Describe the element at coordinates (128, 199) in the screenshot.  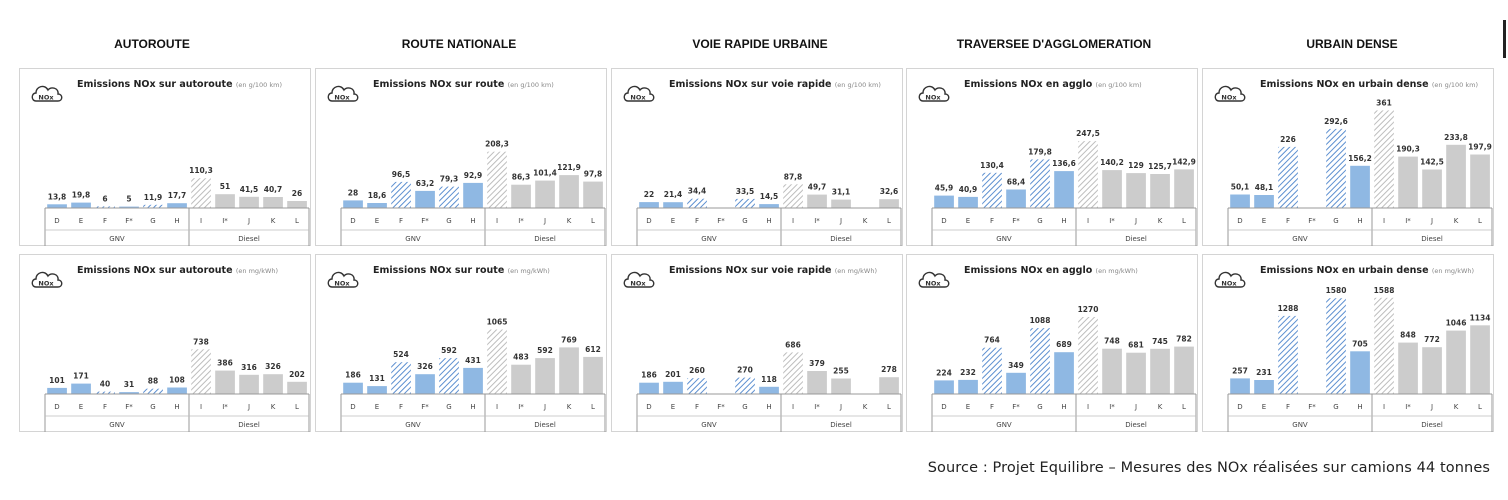
I see `data-label: 5` at that location.